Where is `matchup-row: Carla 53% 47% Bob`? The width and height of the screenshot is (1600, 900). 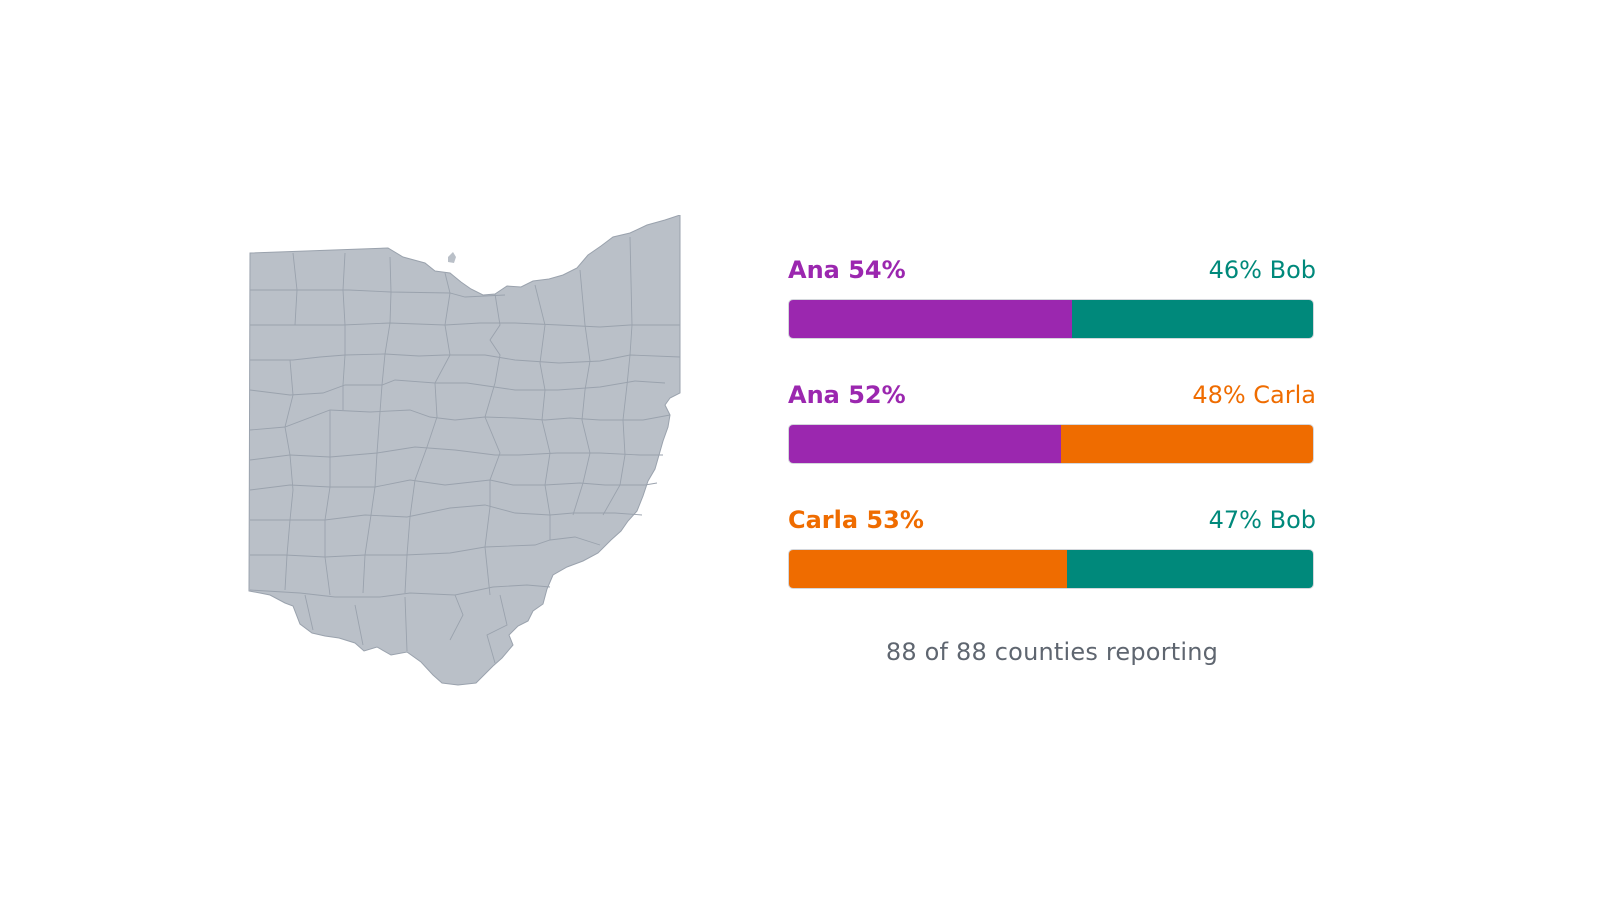
matchup-row: Carla 53% 47% Bob is located at coordinates (1052, 567).